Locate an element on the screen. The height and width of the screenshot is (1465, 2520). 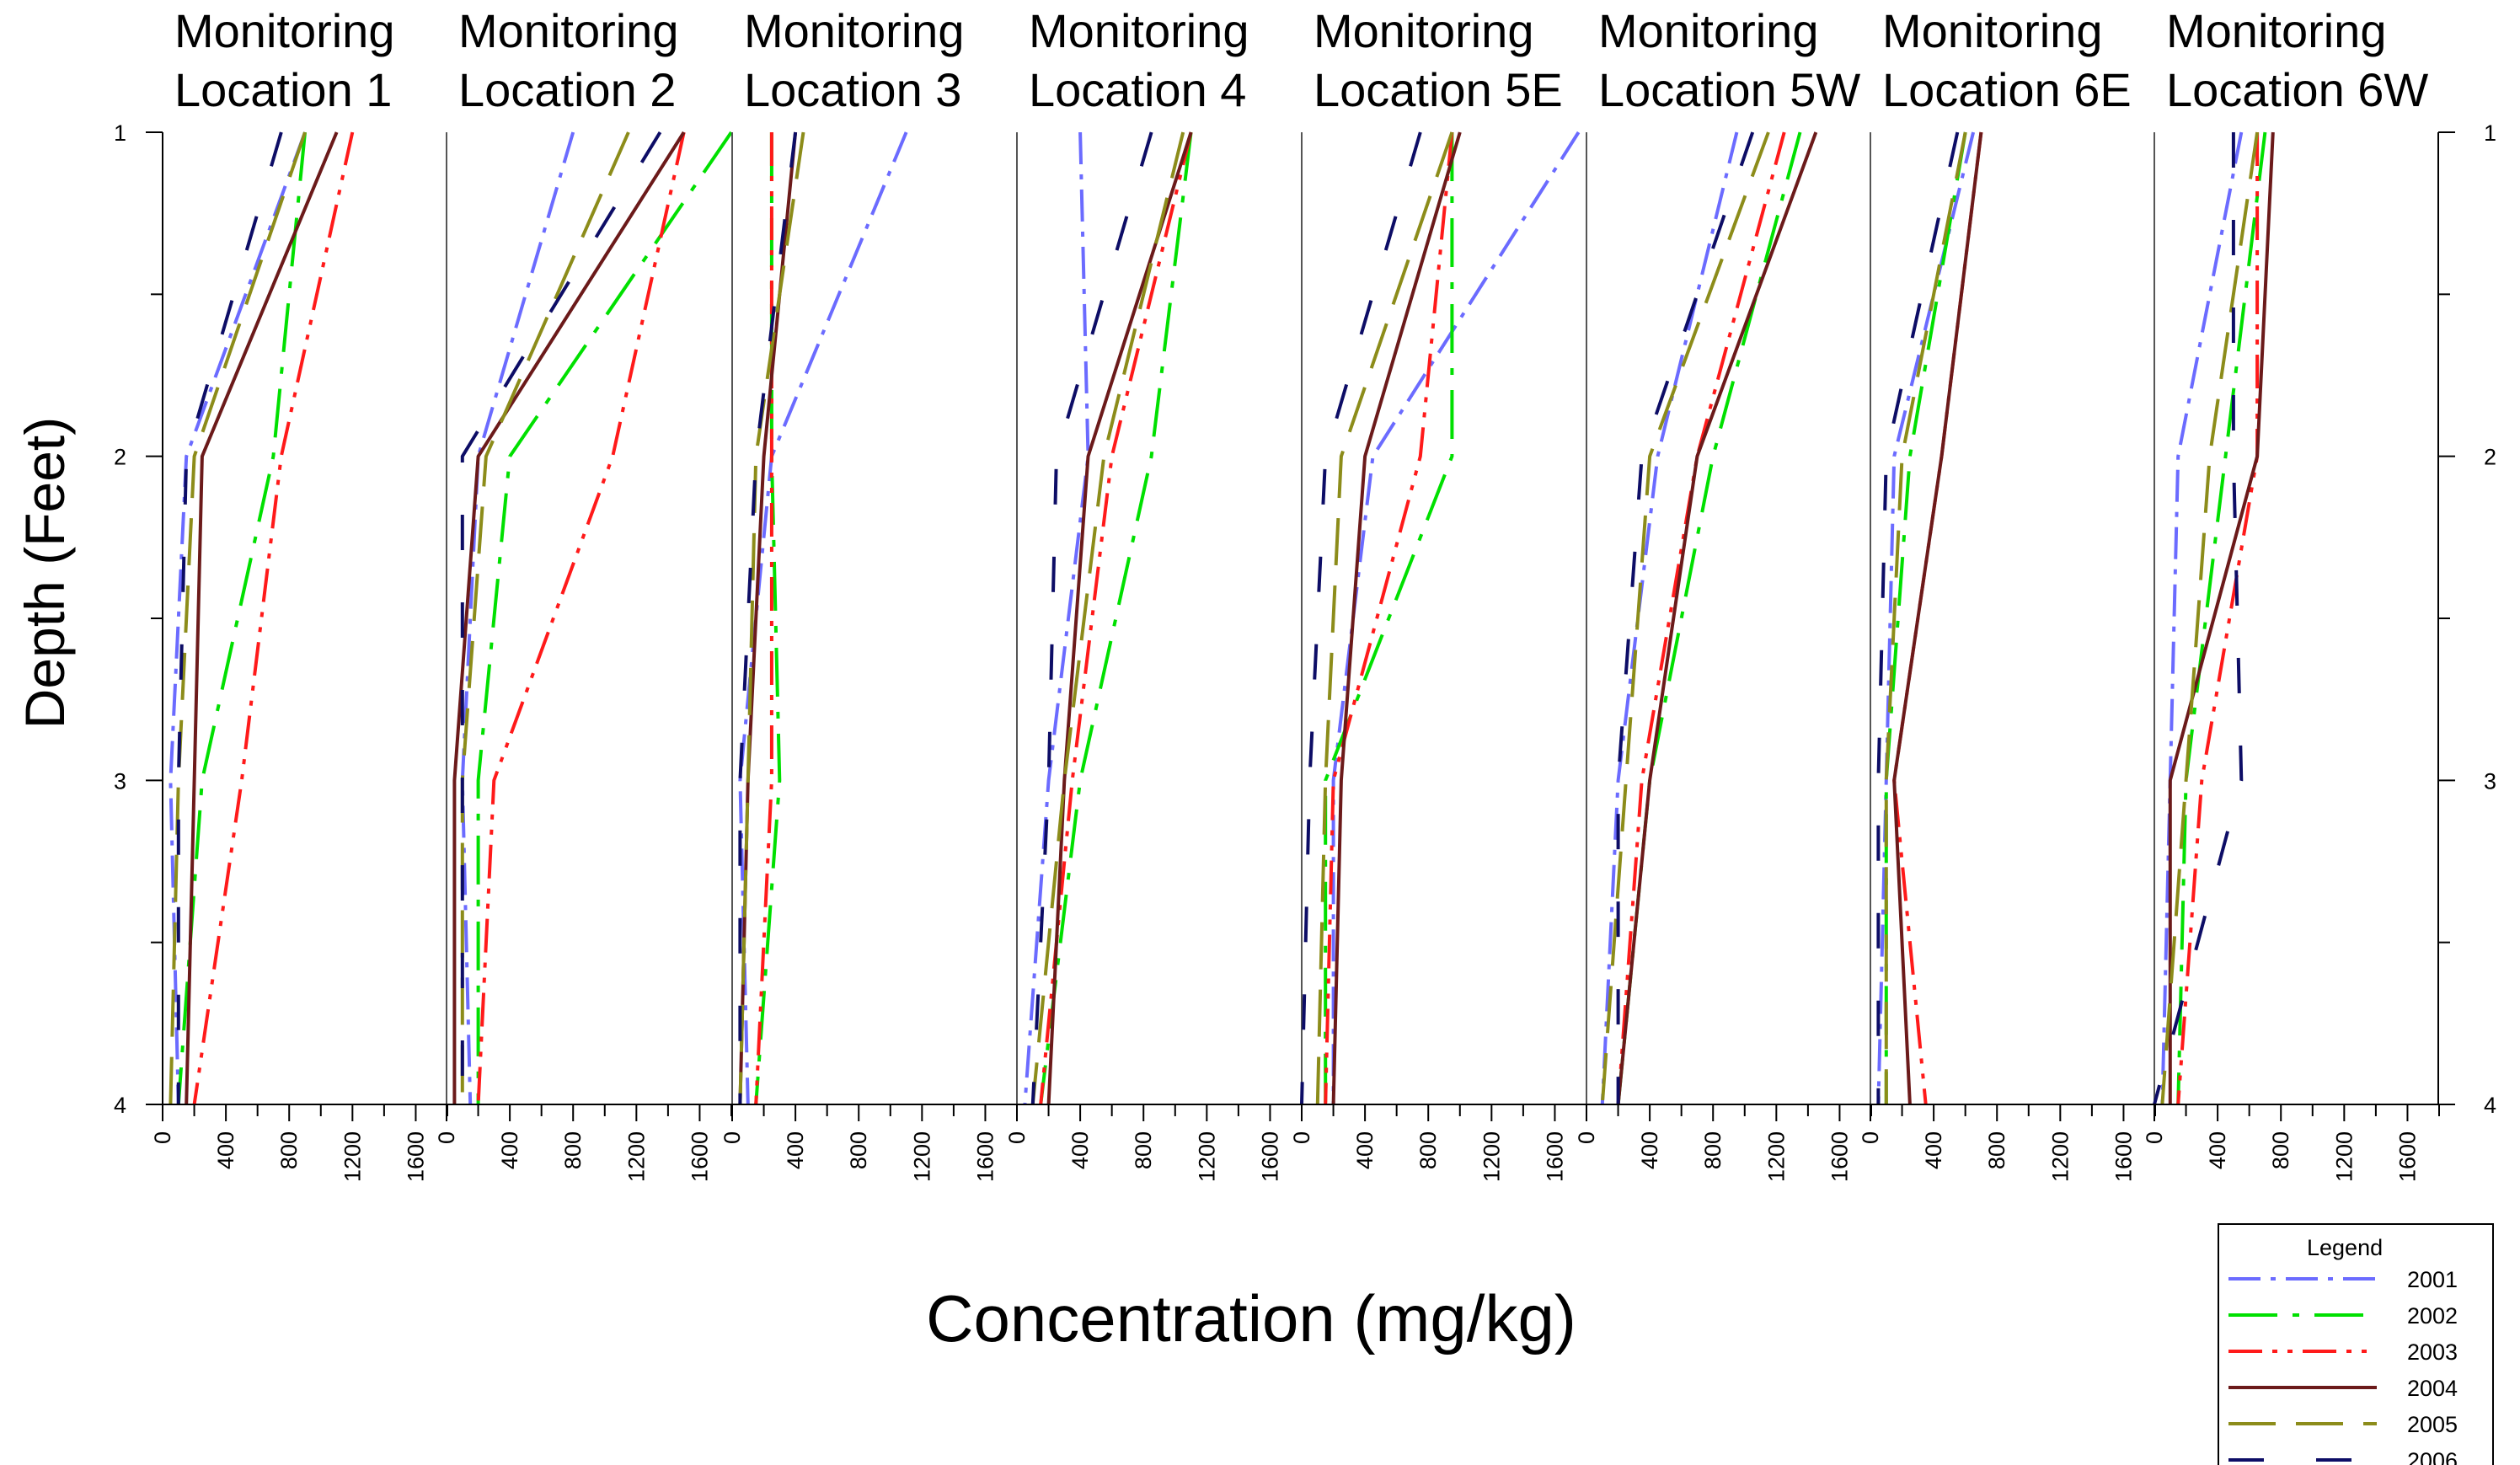
y-tick-label-left: 3 is located at coordinates (120, 781).